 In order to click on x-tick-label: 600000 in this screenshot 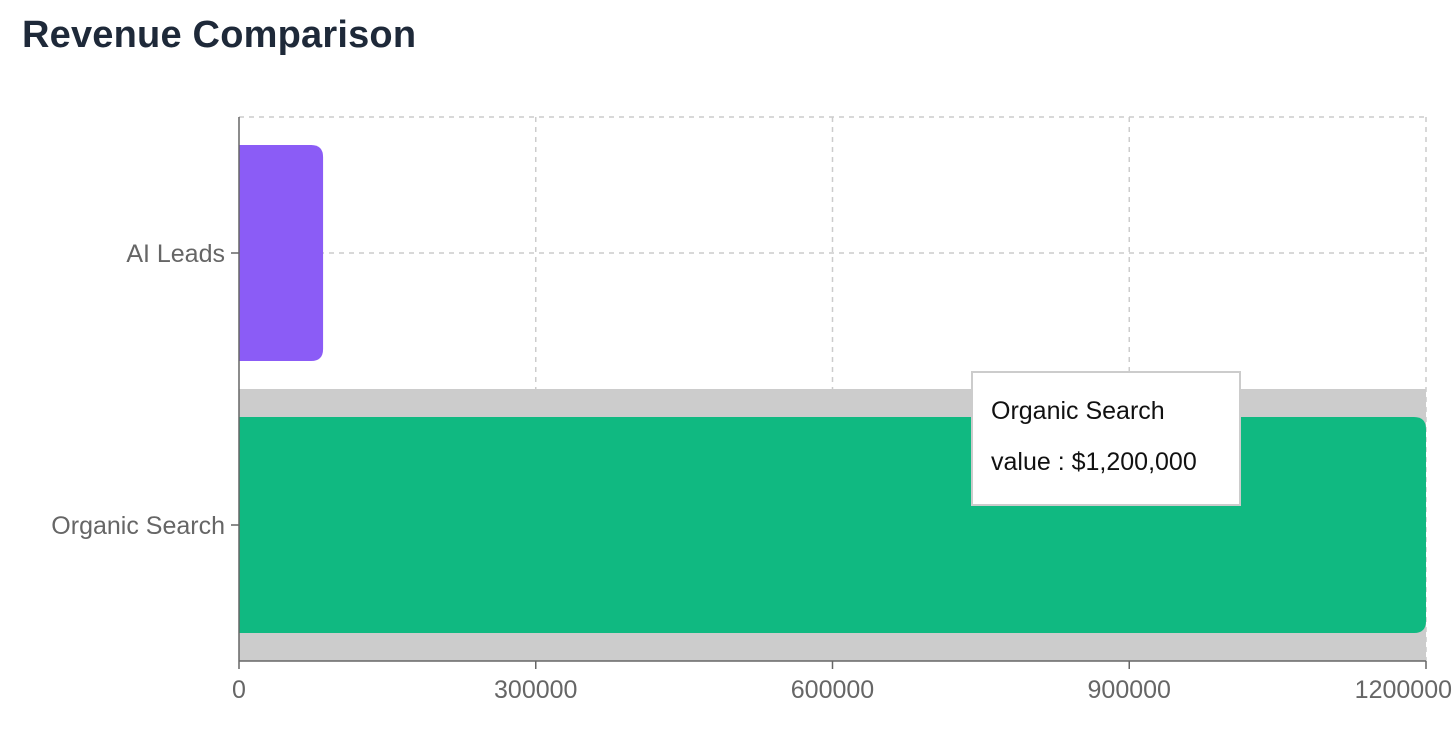, I will do `click(832, 690)`.